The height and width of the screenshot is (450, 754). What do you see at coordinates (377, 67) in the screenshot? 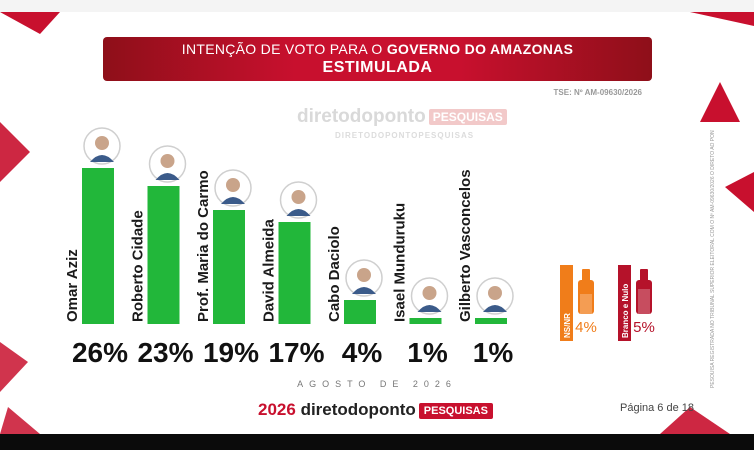
I see `title-line-2: ESTIMULADA` at bounding box center [377, 67].